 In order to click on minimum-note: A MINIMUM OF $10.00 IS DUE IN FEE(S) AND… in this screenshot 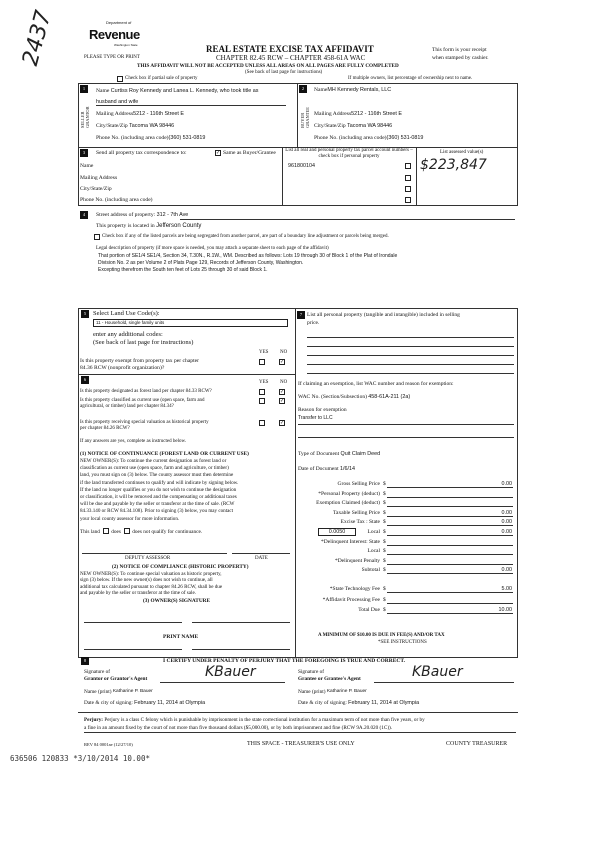, I will do `click(381, 635)`.